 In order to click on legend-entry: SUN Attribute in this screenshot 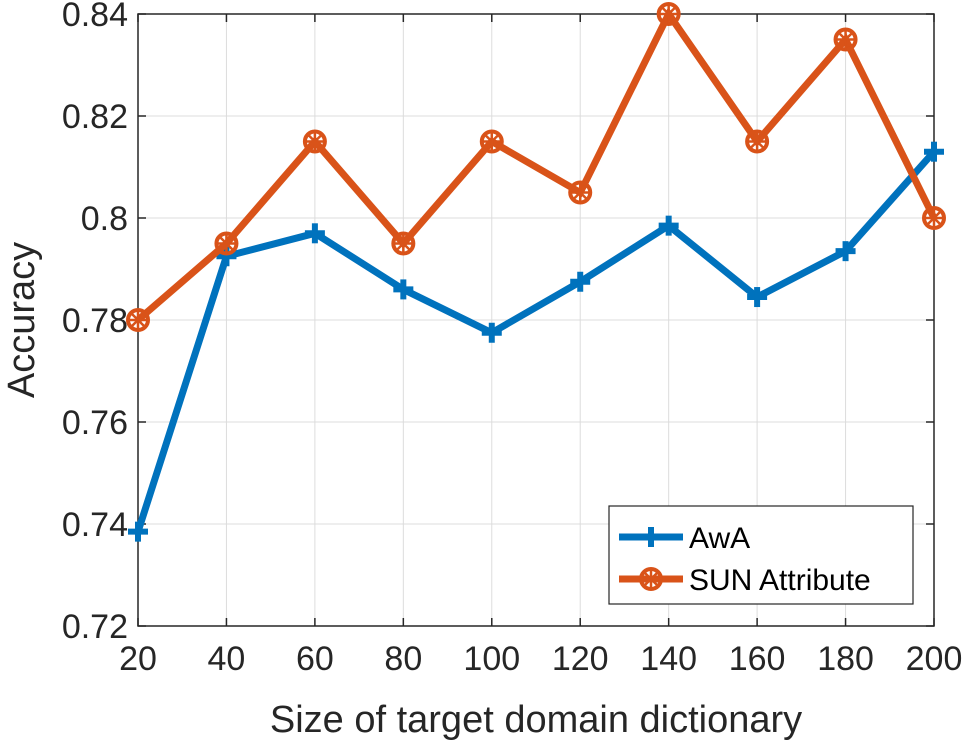, I will do `click(745, 580)`.